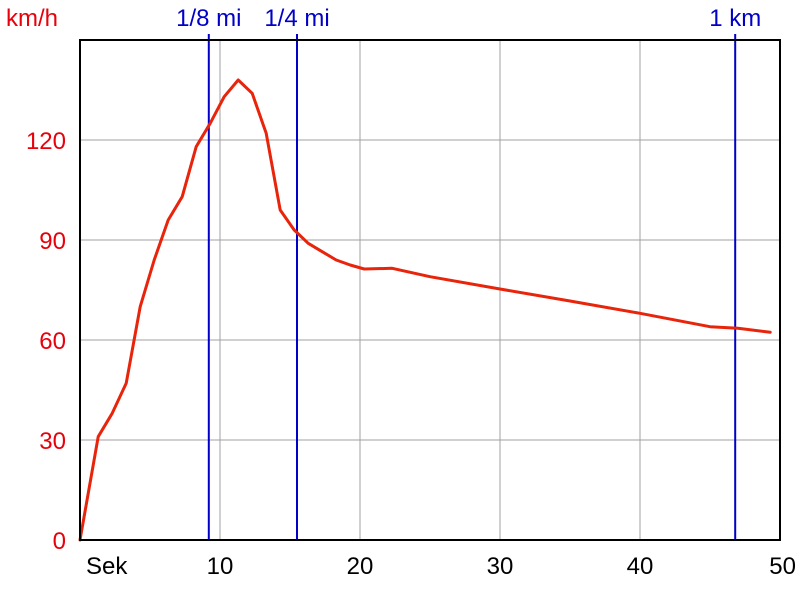 Image resolution: width=800 pixels, height=600 pixels. I want to click on y-axis-unit-label: km/h, so click(32, 18).